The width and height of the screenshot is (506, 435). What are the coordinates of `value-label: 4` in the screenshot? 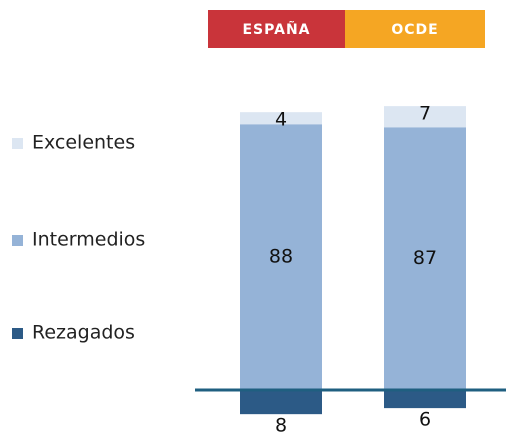 It's located at (281, 120).